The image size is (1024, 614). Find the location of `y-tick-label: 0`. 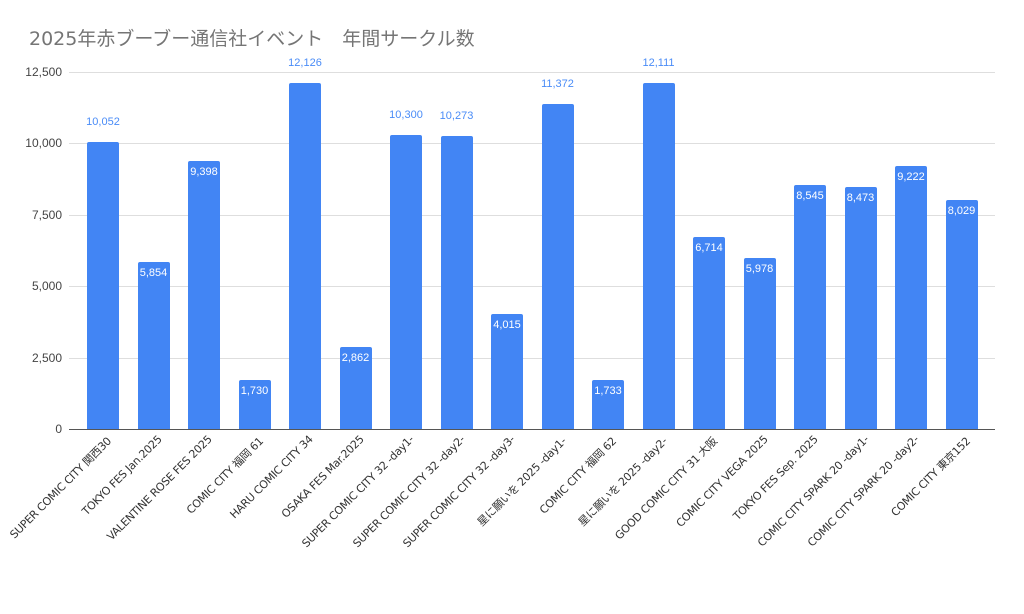

y-tick-label: 0 is located at coordinates (58, 429).